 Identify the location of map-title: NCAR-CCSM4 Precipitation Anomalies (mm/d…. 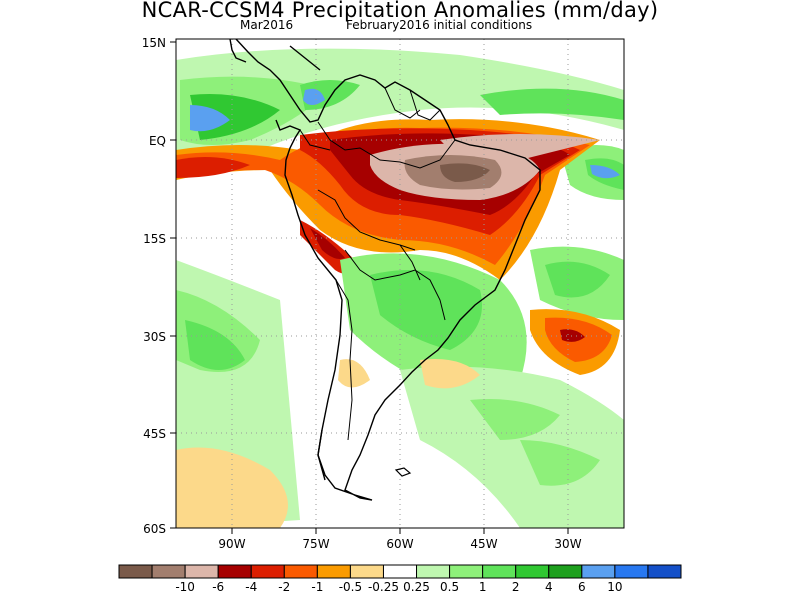
(400, 11).